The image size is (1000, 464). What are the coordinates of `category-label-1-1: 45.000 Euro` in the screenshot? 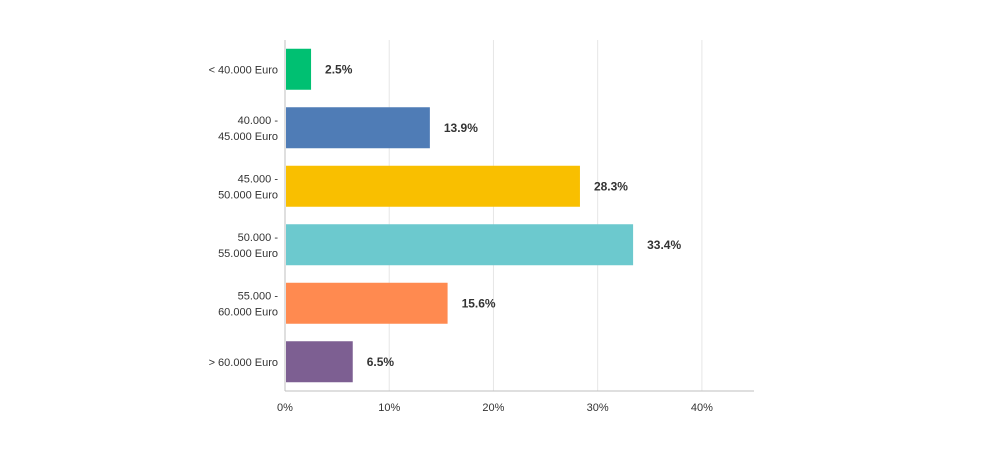 It's located at (248, 137).